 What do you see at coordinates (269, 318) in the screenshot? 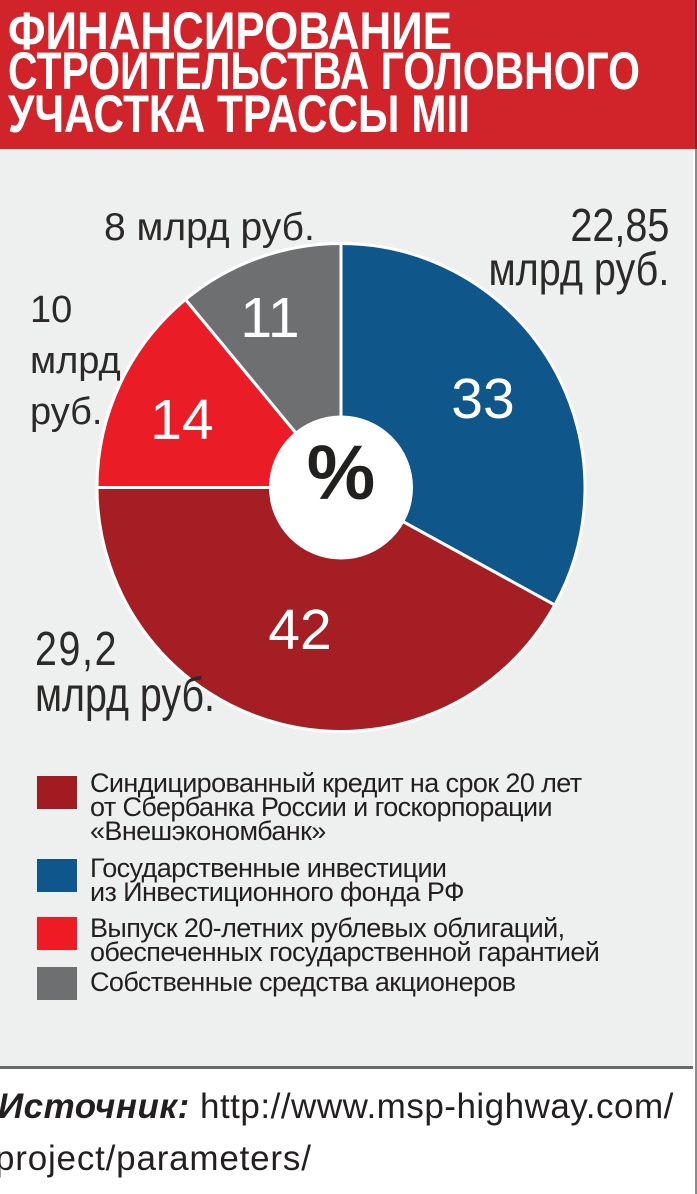
I see `svg-text: 11` at bounding box center [269, 318].